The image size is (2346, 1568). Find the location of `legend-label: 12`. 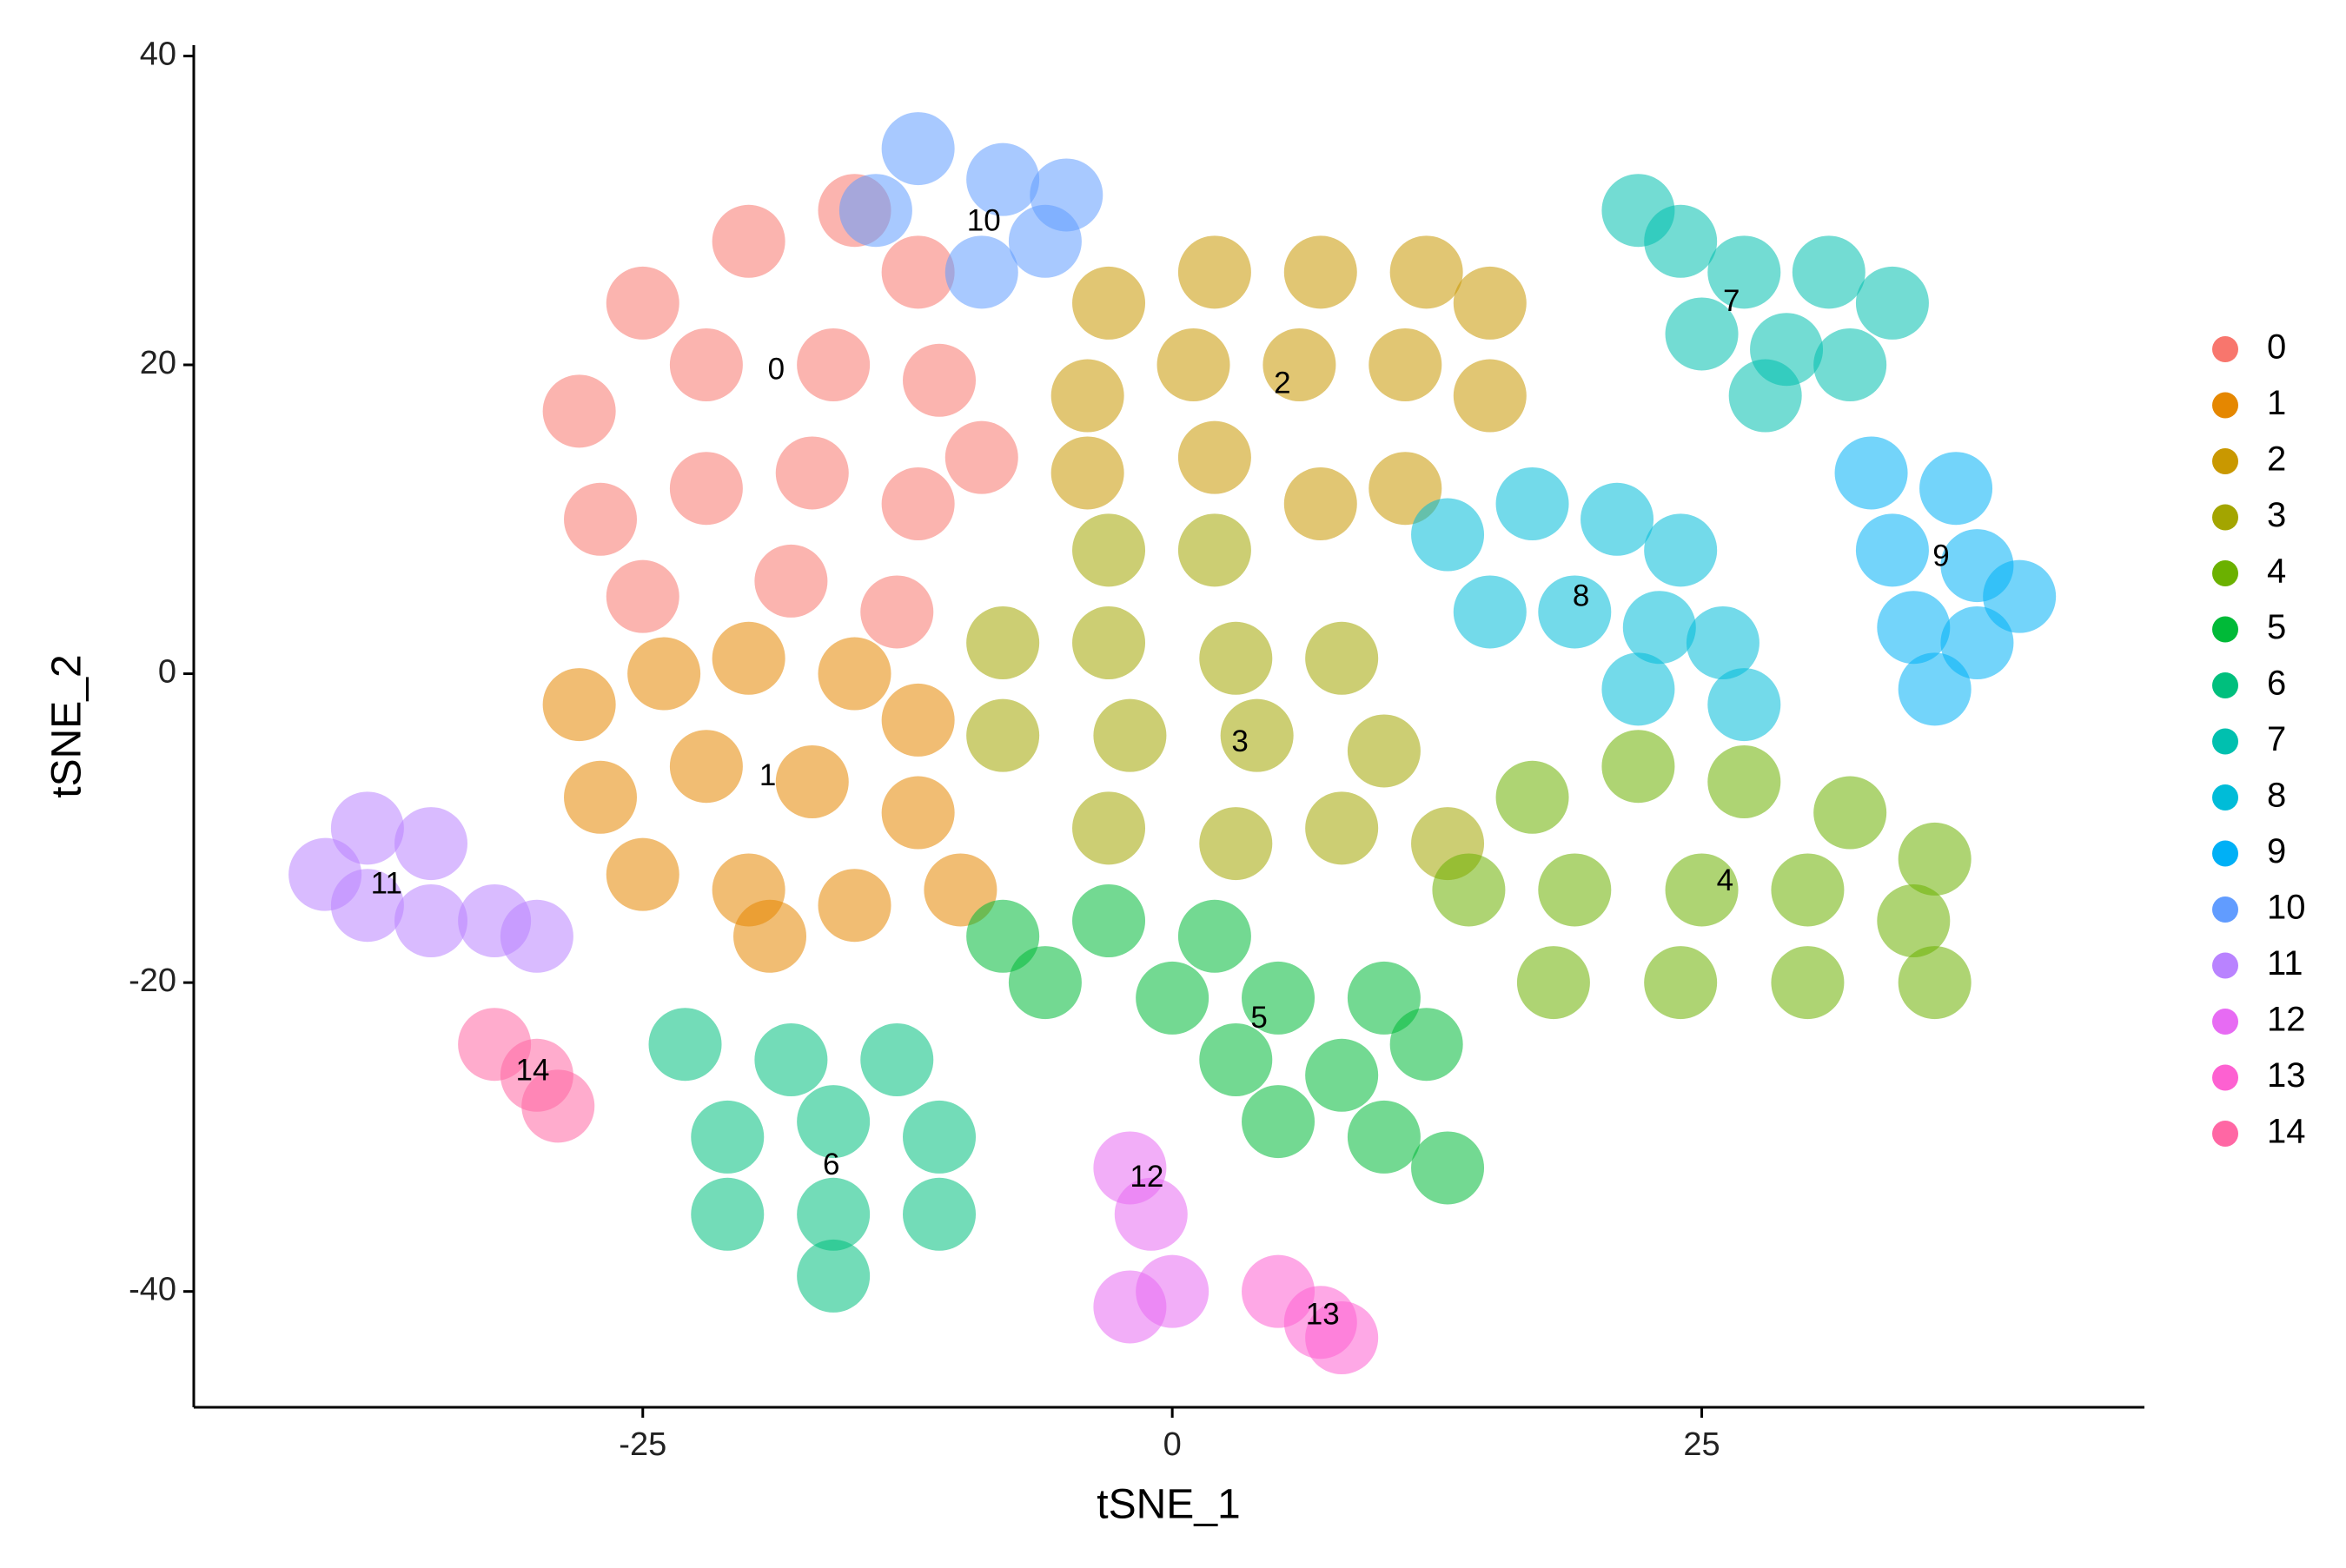

legend-label: 12 is located at coordinates (2287, 1020).